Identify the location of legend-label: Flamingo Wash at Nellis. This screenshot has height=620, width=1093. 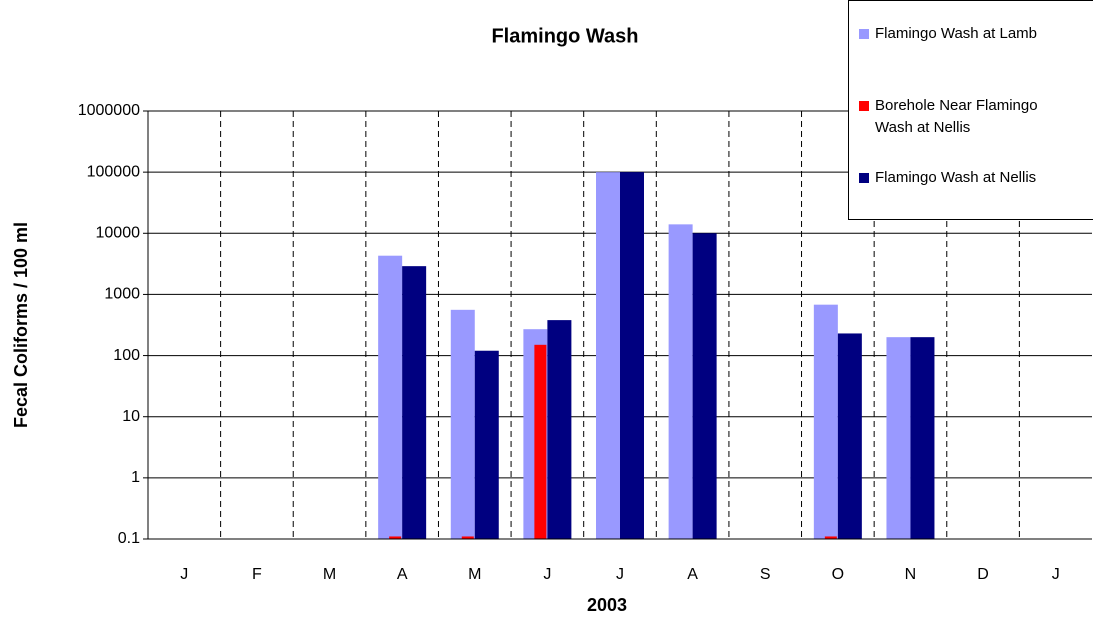
(956, 177).